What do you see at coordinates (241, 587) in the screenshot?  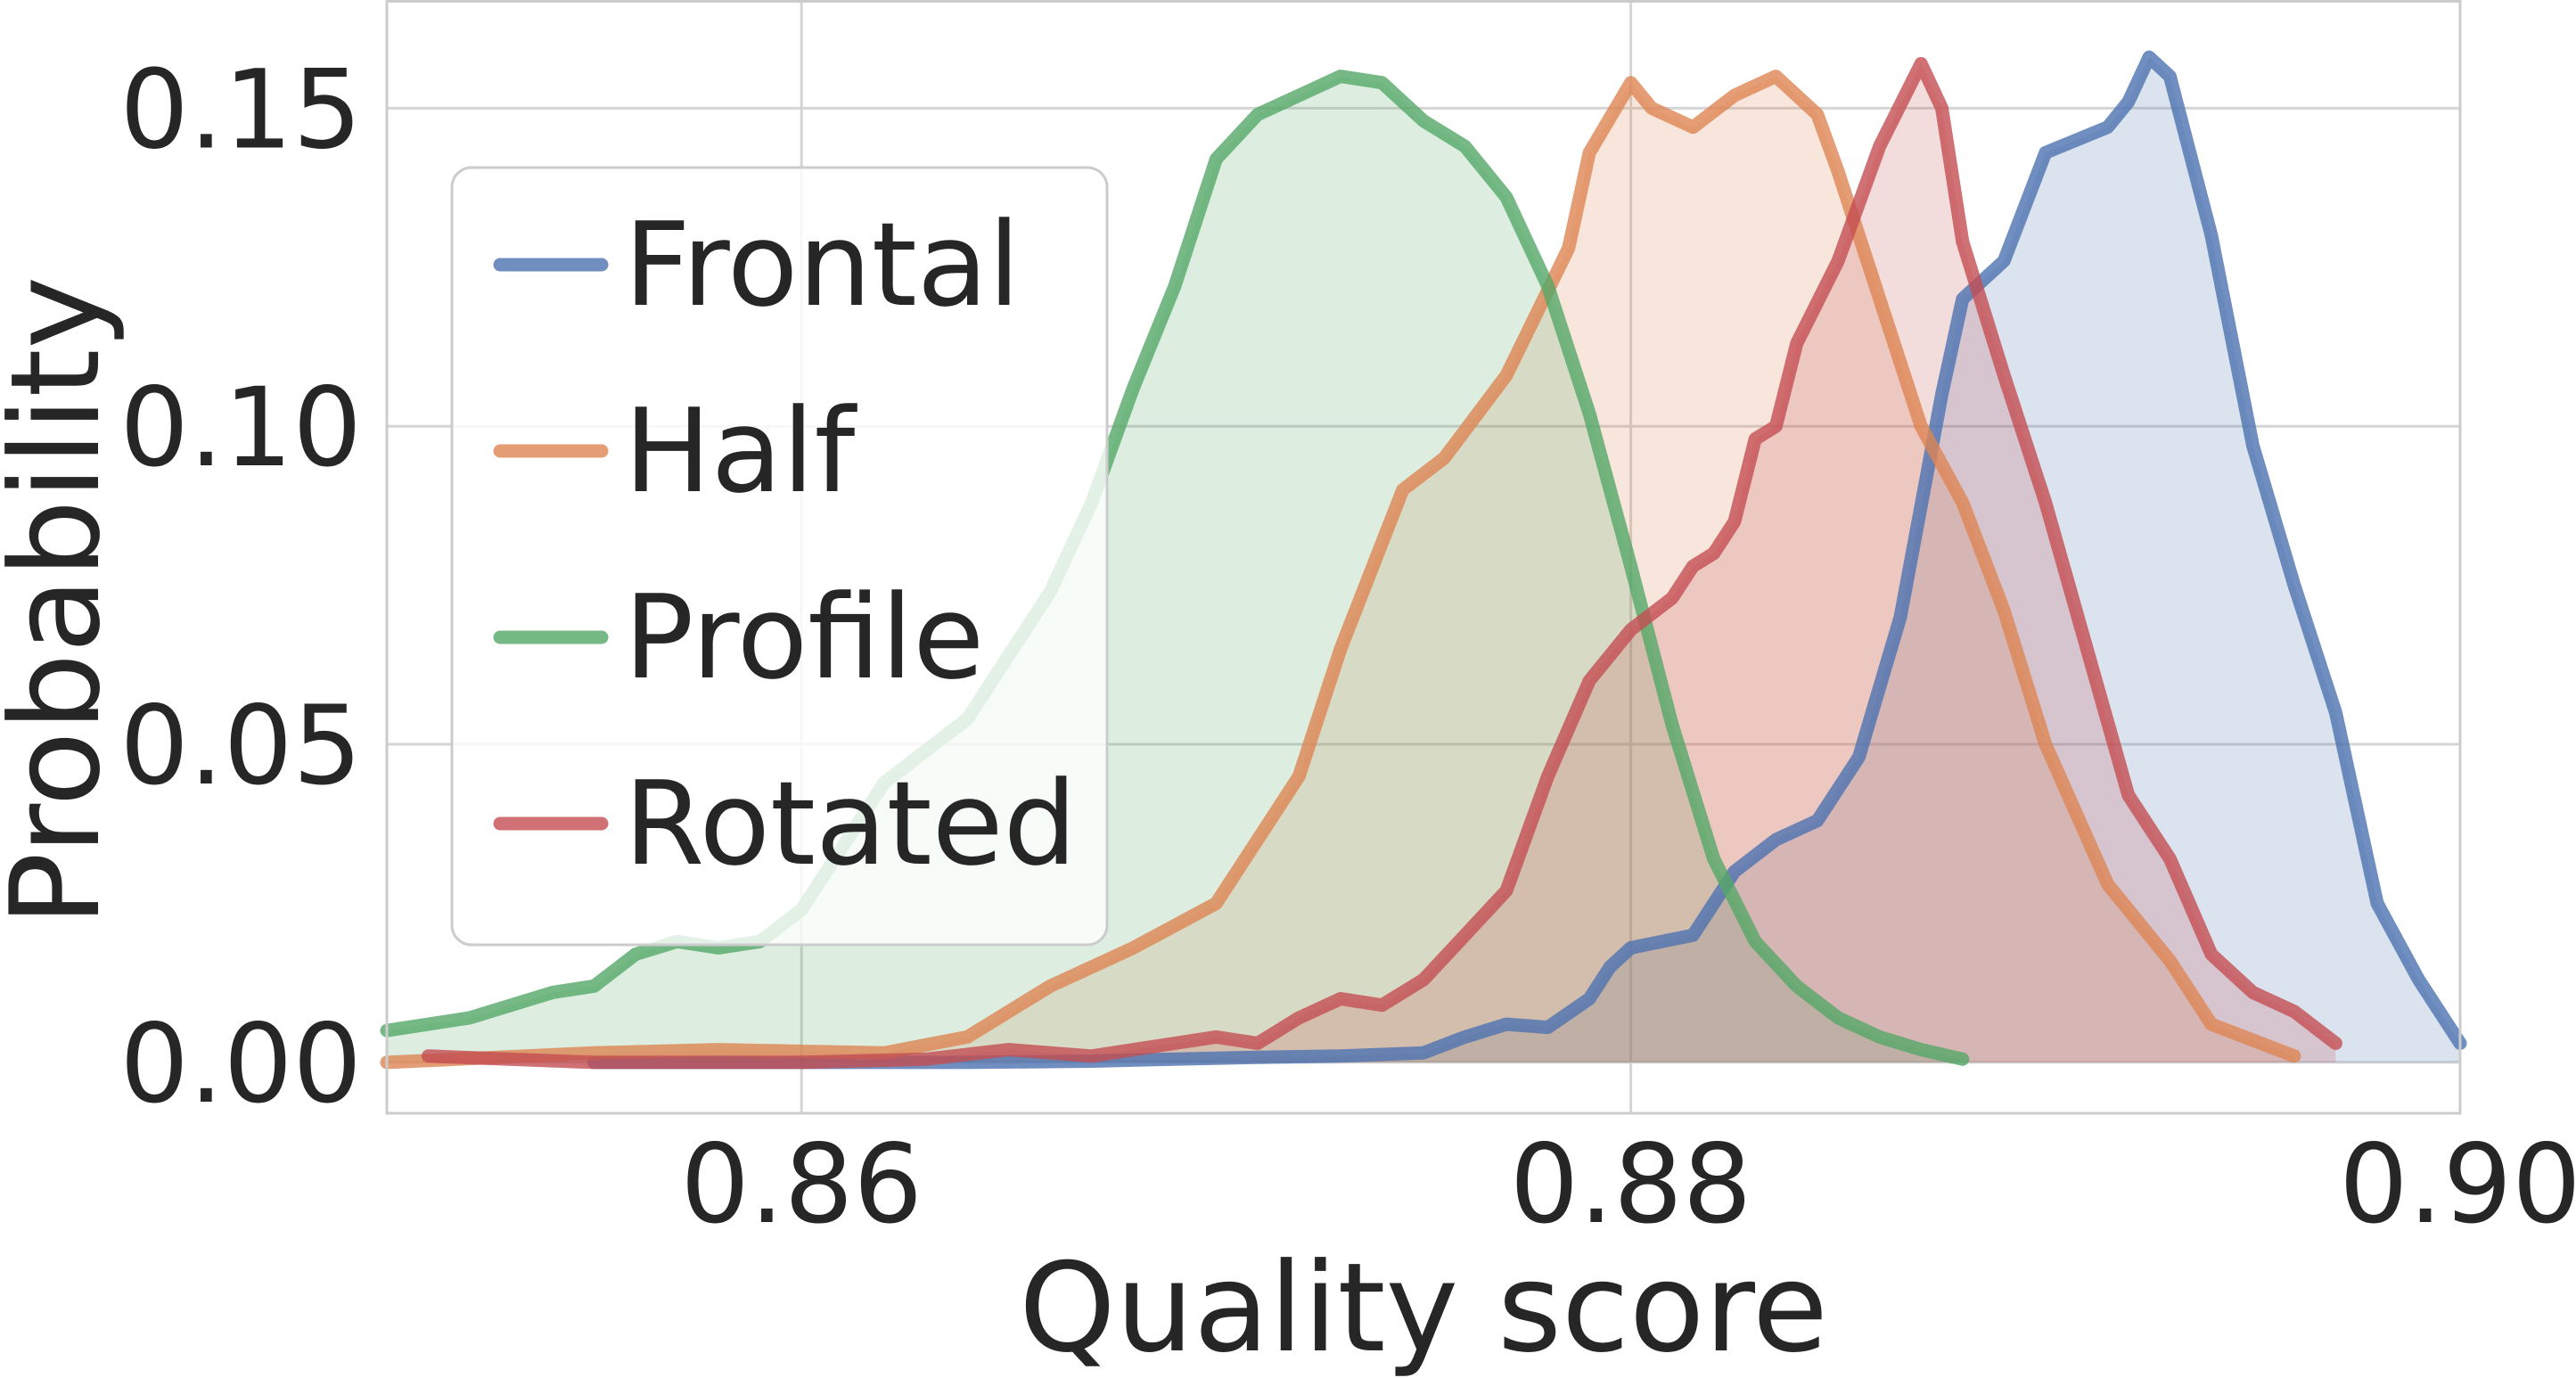 I see `y-tick-labels: 0.00 0.05 0.10 0.15` at bounding box center [241, 587].